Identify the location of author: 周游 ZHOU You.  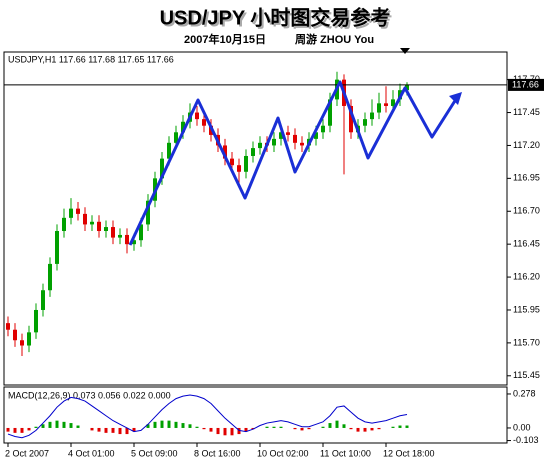
(334, 39).